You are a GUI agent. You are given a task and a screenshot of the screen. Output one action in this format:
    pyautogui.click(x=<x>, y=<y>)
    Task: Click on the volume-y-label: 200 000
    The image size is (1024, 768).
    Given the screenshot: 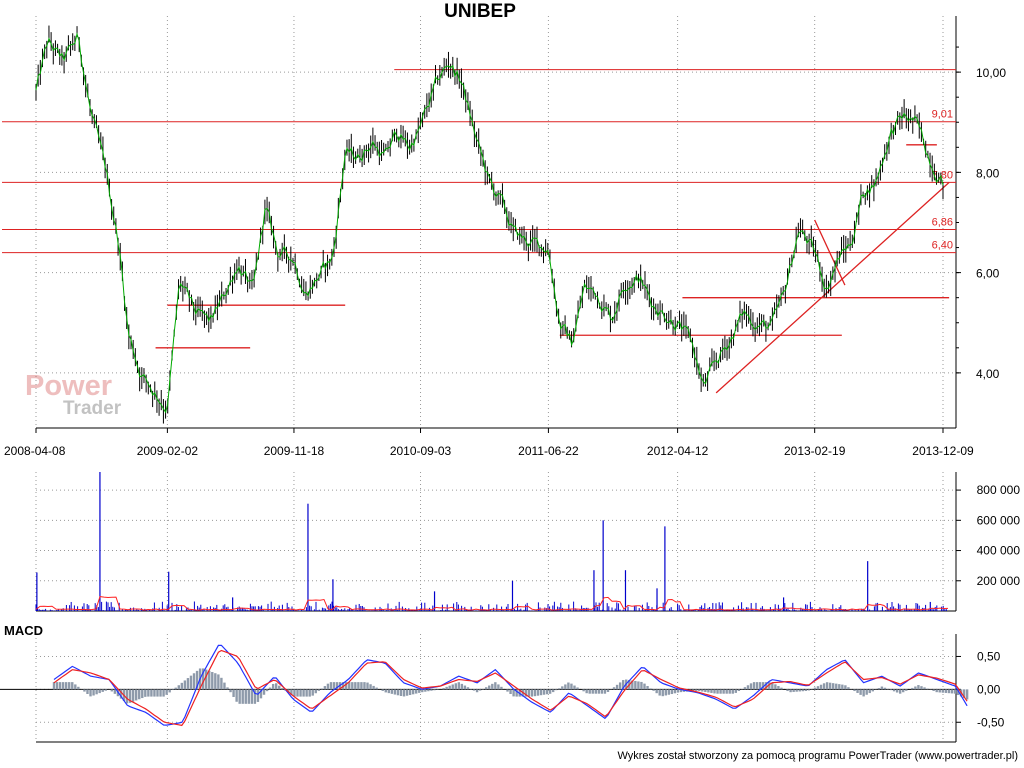 What is the action you would take?
    pyautogui.click(x=999, y=581)
    